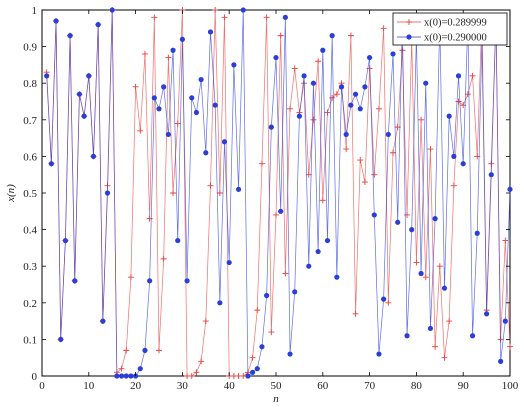 This screenshot has height=408, width=524. I want to click on x-tick: 30, so click(183, 386).